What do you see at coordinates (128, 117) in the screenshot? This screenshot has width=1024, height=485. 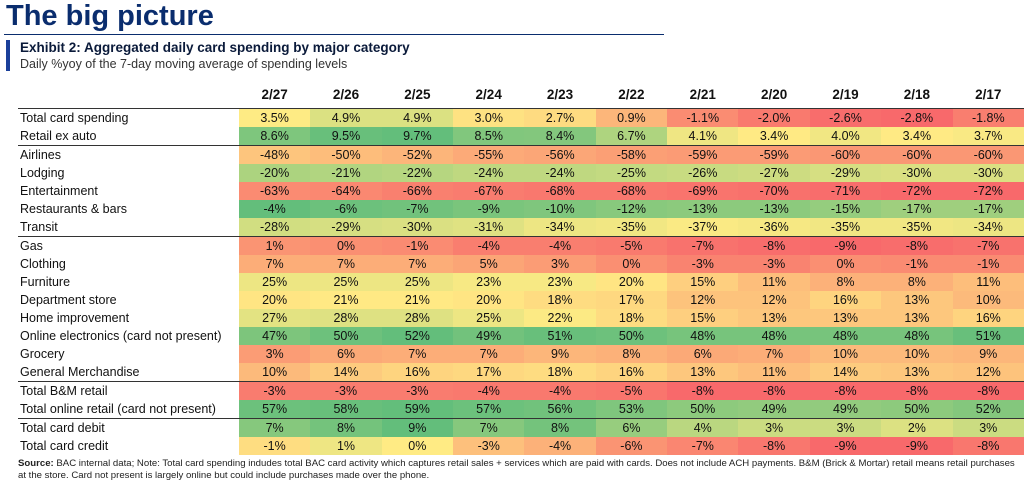 I see `row-label: Total card spending` at bounding box center [128, 117].